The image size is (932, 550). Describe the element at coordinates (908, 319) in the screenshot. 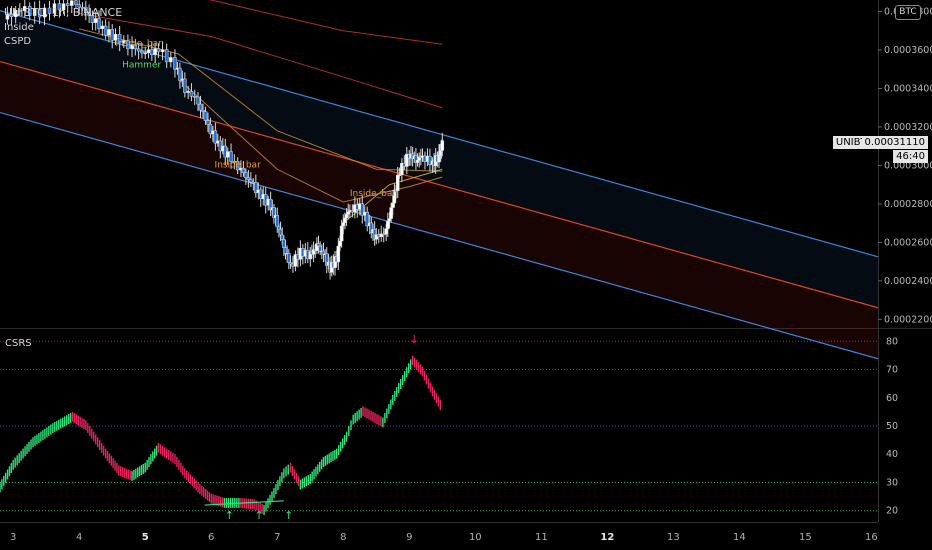

I see `price-tick-label-9: 0.00022000` at that location.